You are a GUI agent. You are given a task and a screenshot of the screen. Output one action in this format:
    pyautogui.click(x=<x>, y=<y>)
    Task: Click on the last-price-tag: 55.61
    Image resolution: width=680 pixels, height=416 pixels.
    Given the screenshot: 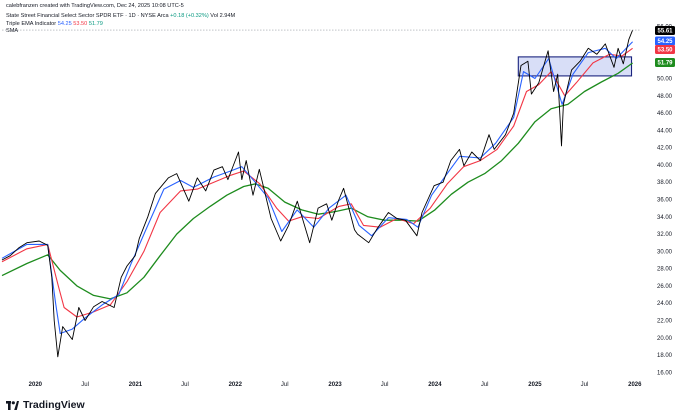 What is the action you would take?
    pyautogui.click(x=665, y=30)
    